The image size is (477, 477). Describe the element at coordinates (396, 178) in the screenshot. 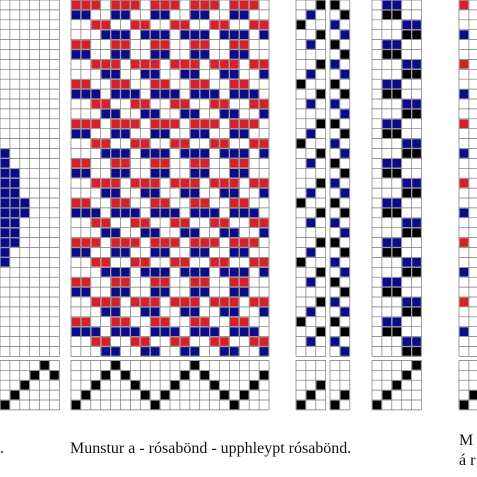

I see `grid-colC` at that location.